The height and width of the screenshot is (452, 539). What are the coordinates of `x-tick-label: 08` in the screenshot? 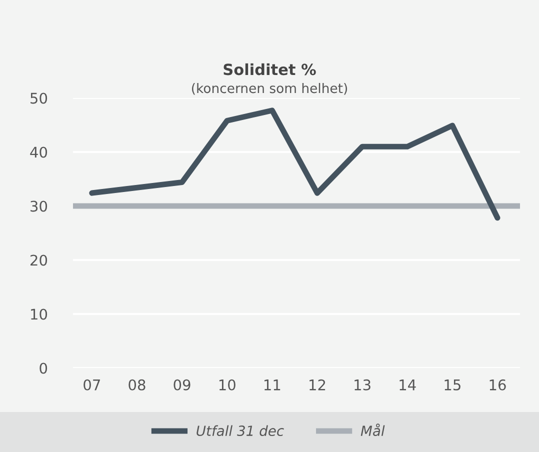 It's located at (137, 384).